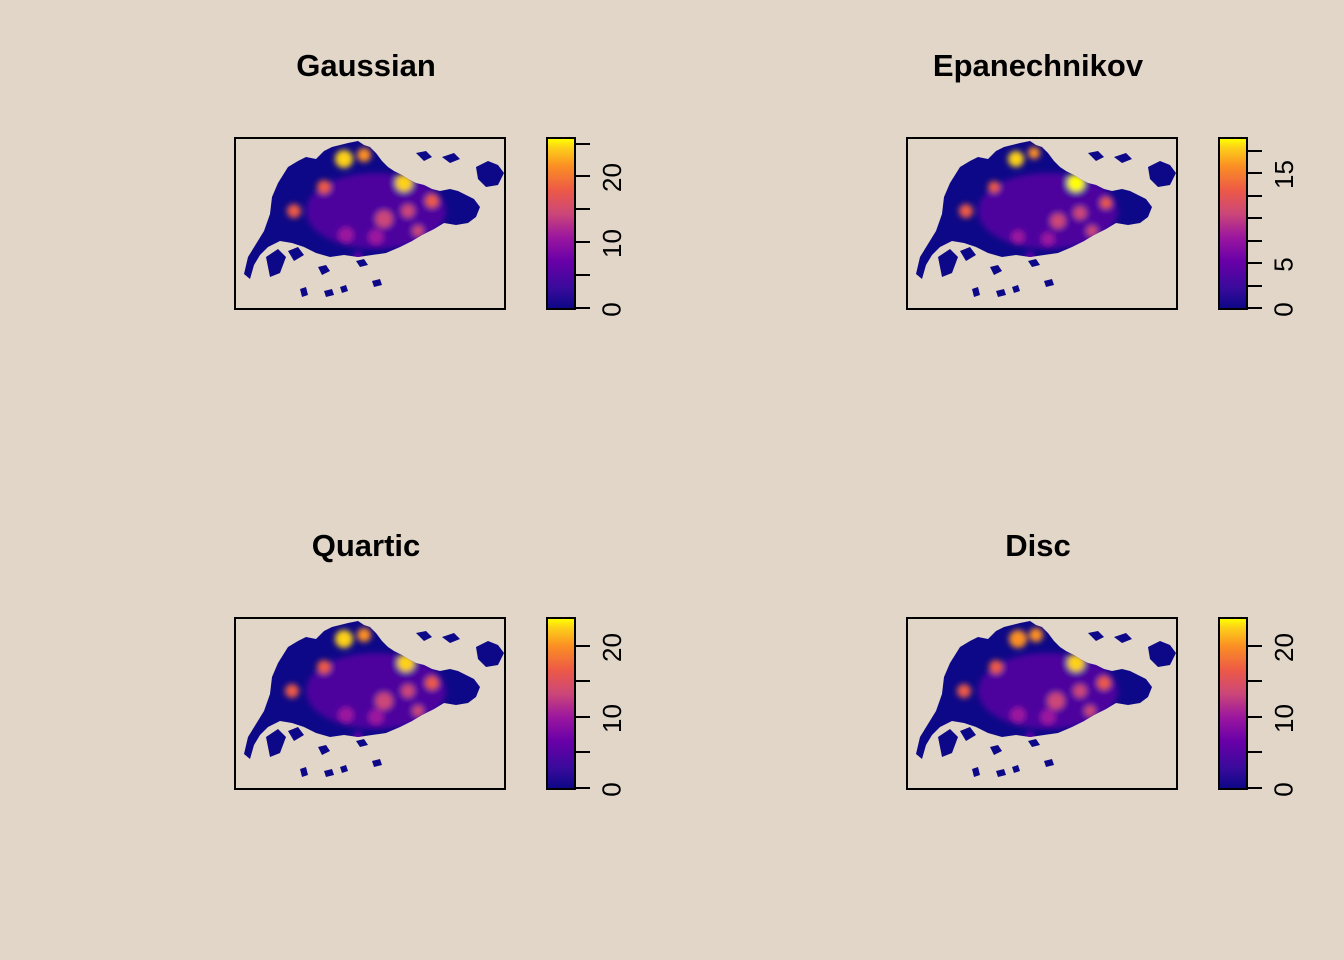  I want to click on colorbar-label: 5, so click(1283, 264).